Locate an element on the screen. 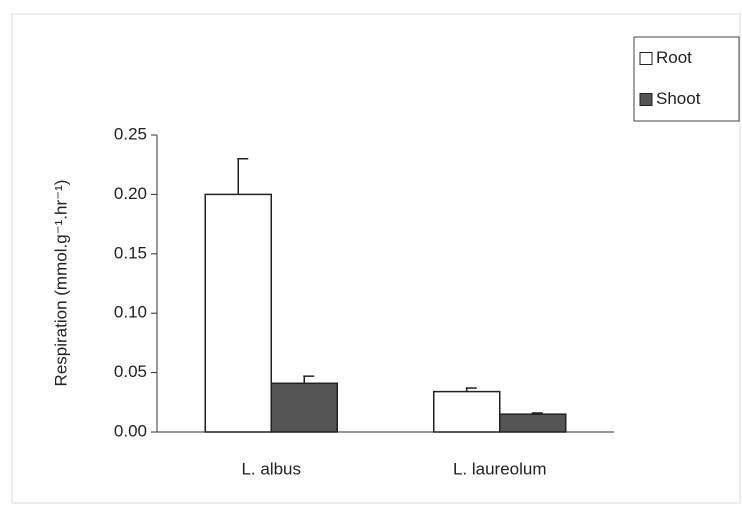 This screenshot has height=505, width=742. x-tick-label: L. laureolum is located at coordinates (500, 468).